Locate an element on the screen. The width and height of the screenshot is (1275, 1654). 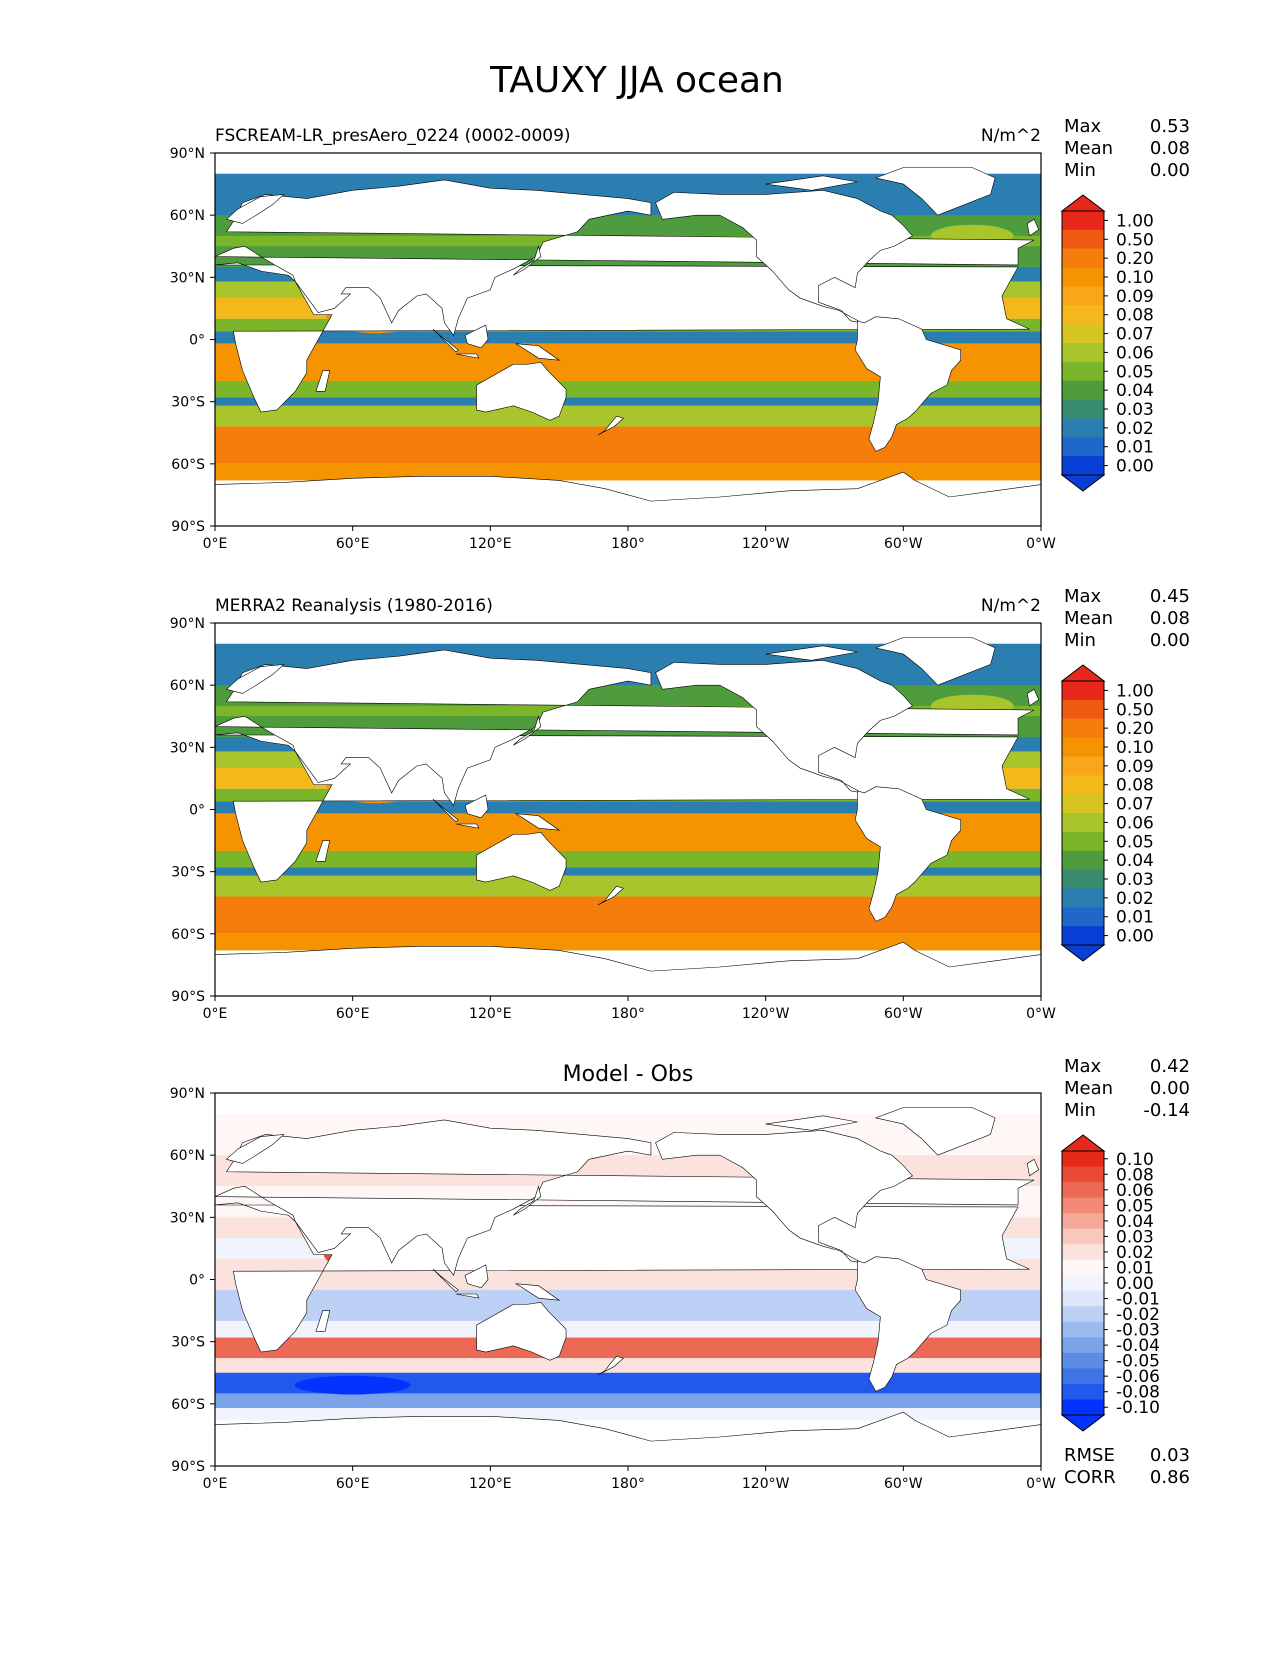
y-tick-label: 90°N is located at coordinates (187, 1094).